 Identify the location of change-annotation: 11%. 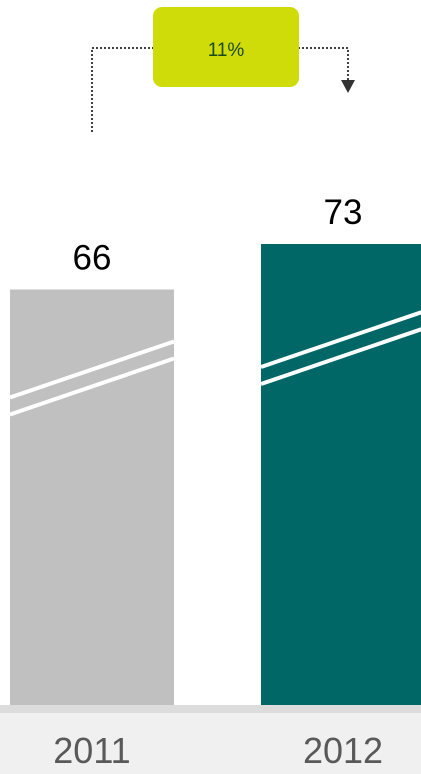
(223, 69).